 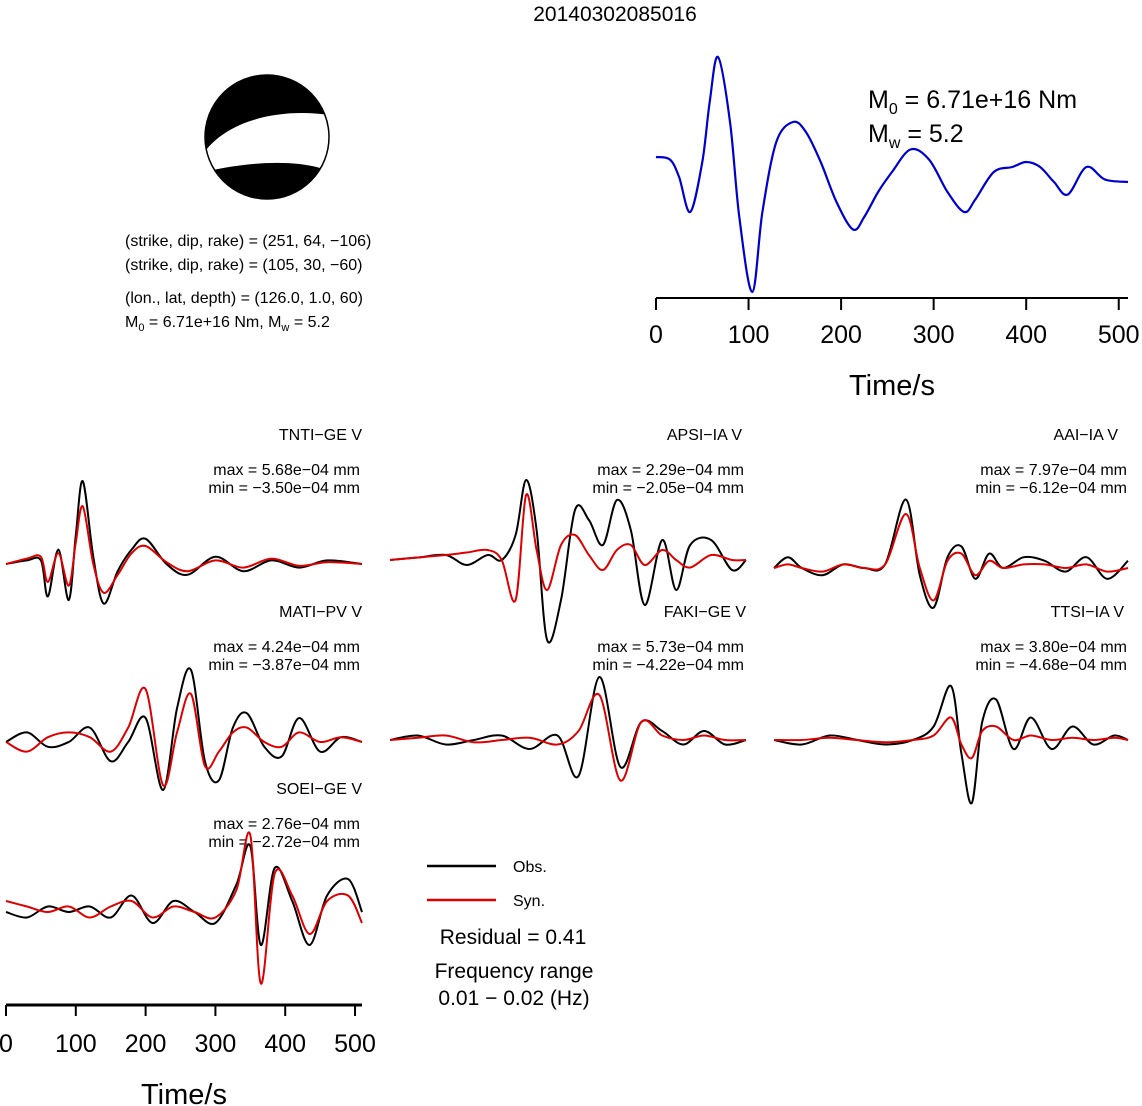 I want to click on station-max: max = 2.29e−04 mm, so click(x=670, y=470).